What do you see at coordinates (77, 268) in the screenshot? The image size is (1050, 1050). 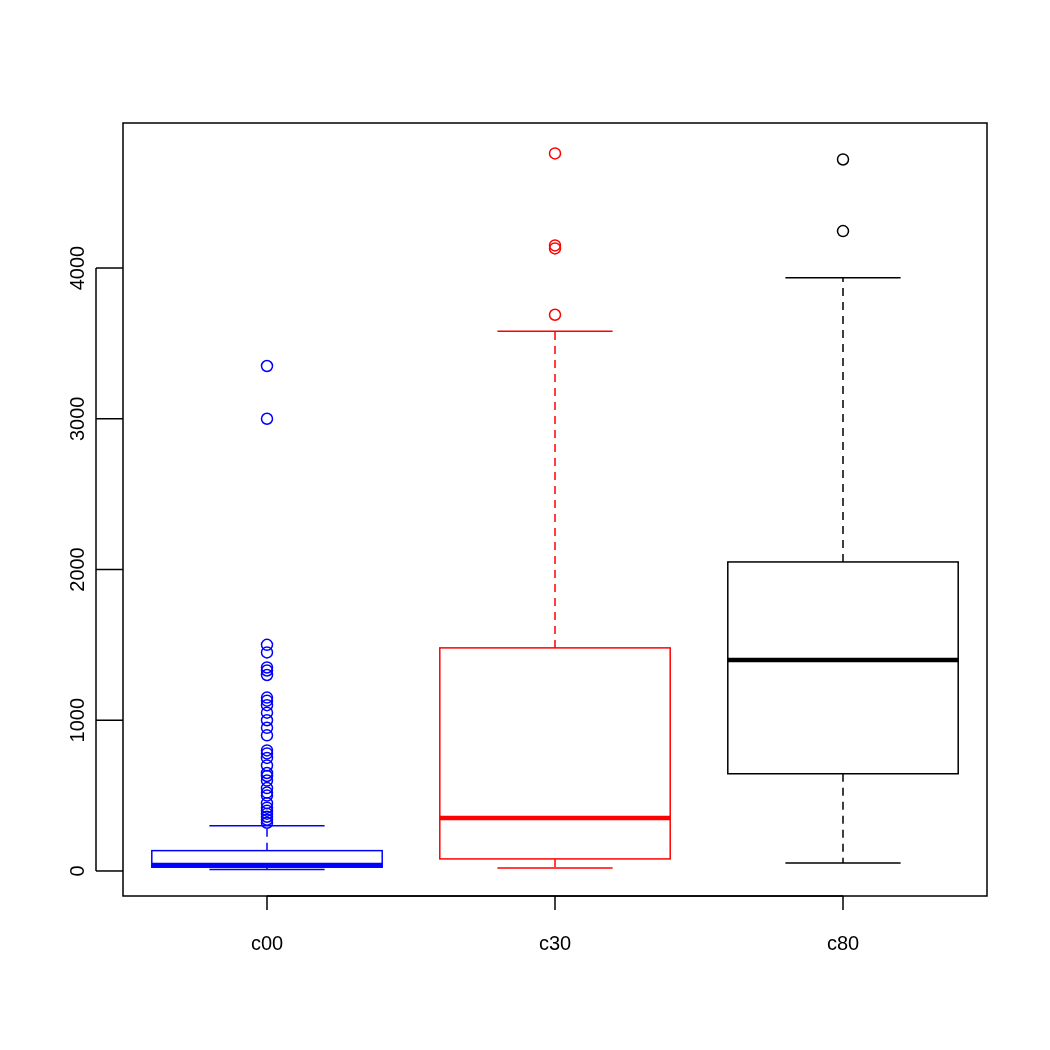 I see `y-tick-label: 4000` at bounding box center [77, 268].